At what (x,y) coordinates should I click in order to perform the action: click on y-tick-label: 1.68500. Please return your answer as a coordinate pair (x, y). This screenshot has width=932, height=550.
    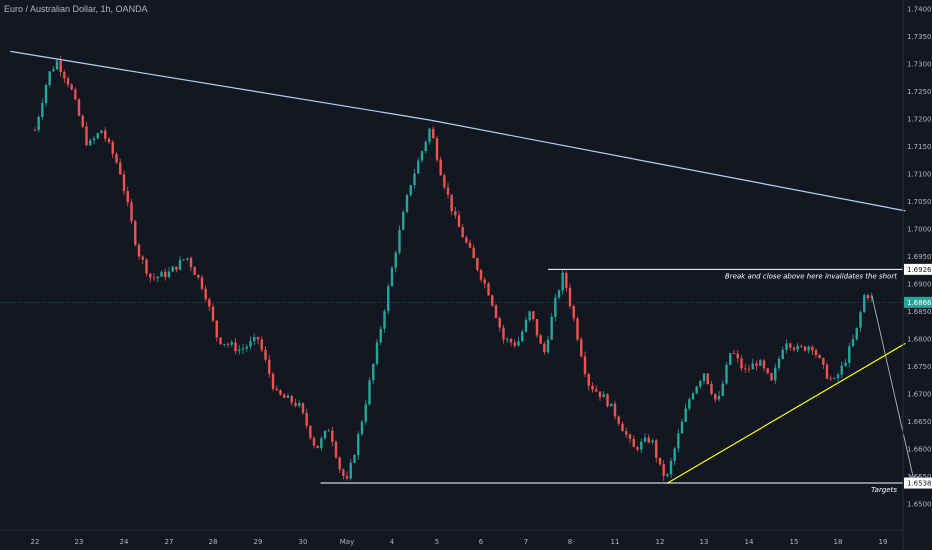
    Looking at the image, I should click on (919, 312).